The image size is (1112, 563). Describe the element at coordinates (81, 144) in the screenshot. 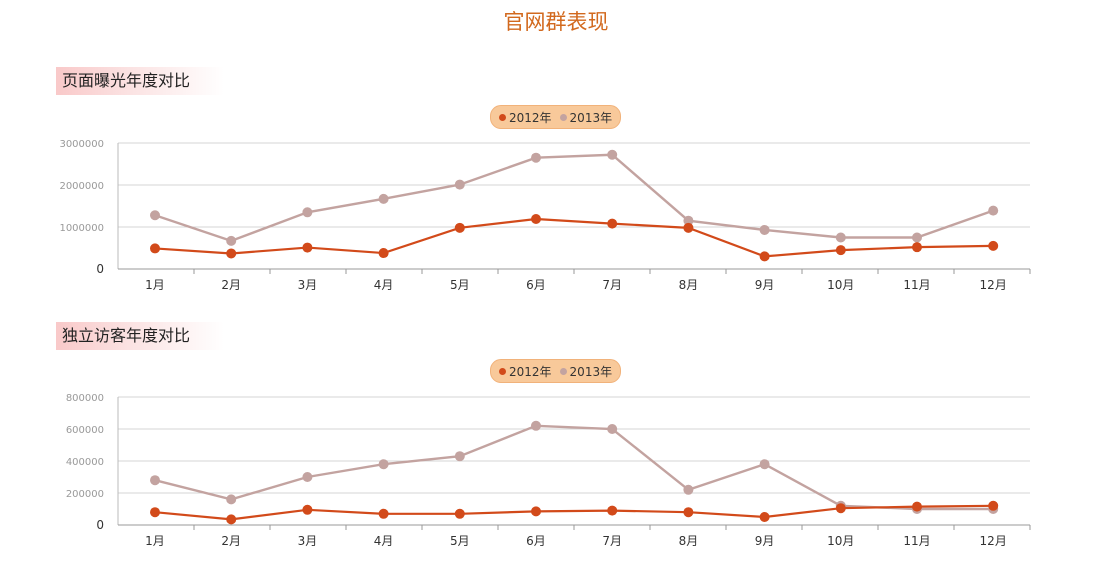

I see `y-tick-label: 3000000` at that location.